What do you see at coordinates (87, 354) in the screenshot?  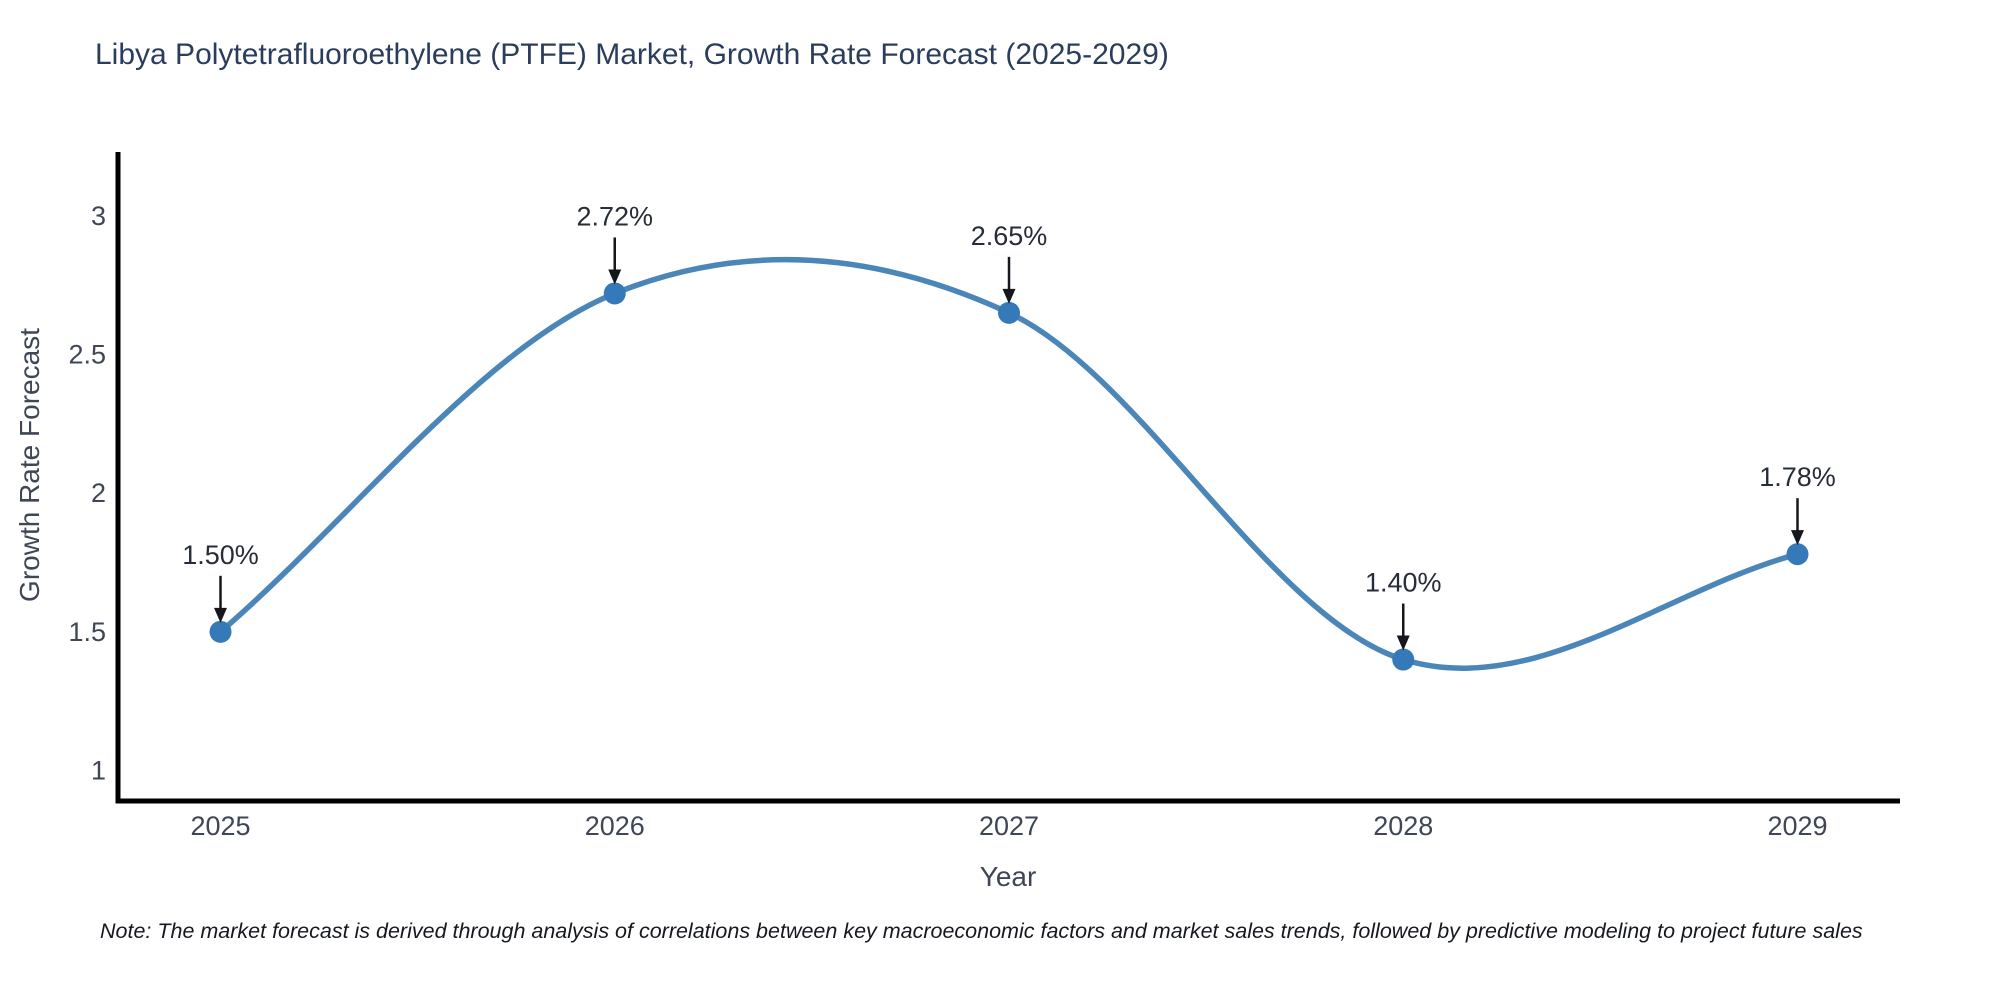 I see `y-tick-label: 2.5` at bounding box center [87, 354].